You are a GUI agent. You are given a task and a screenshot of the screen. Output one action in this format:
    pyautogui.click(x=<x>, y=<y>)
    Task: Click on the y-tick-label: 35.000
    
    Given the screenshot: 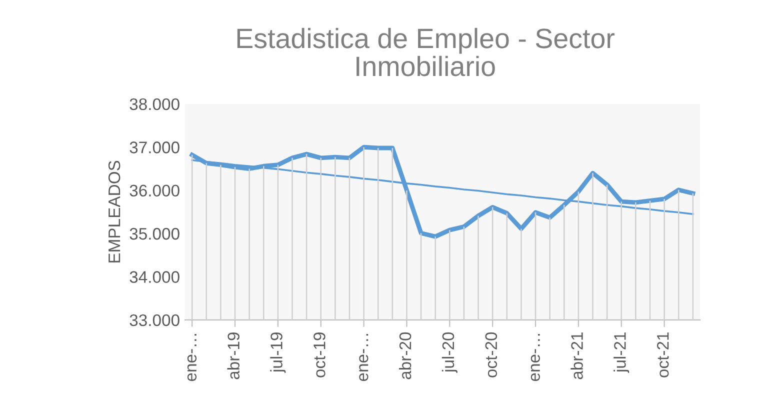 What is the action you would take?
    pyautogui.click(x=155, y=234)
    